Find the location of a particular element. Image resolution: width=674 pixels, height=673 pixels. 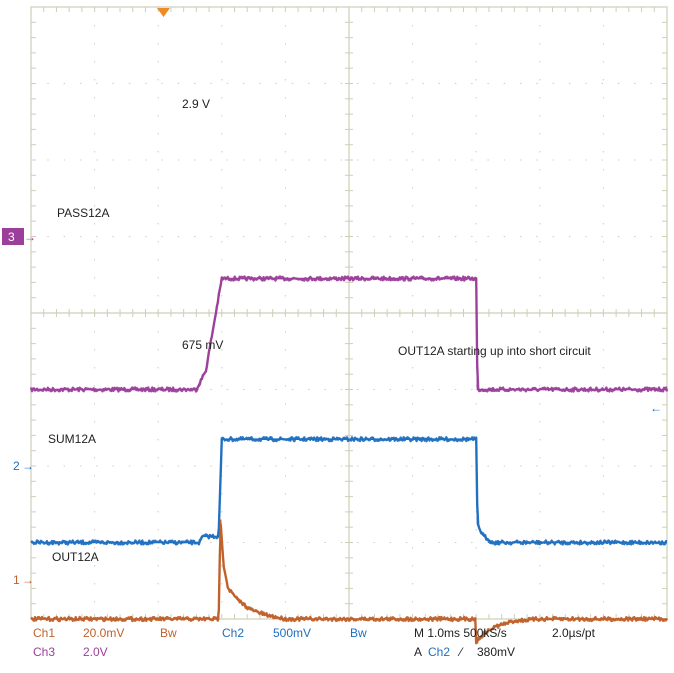

trigger-slope-icon: ⁄ is located at coordinates (460, 652).